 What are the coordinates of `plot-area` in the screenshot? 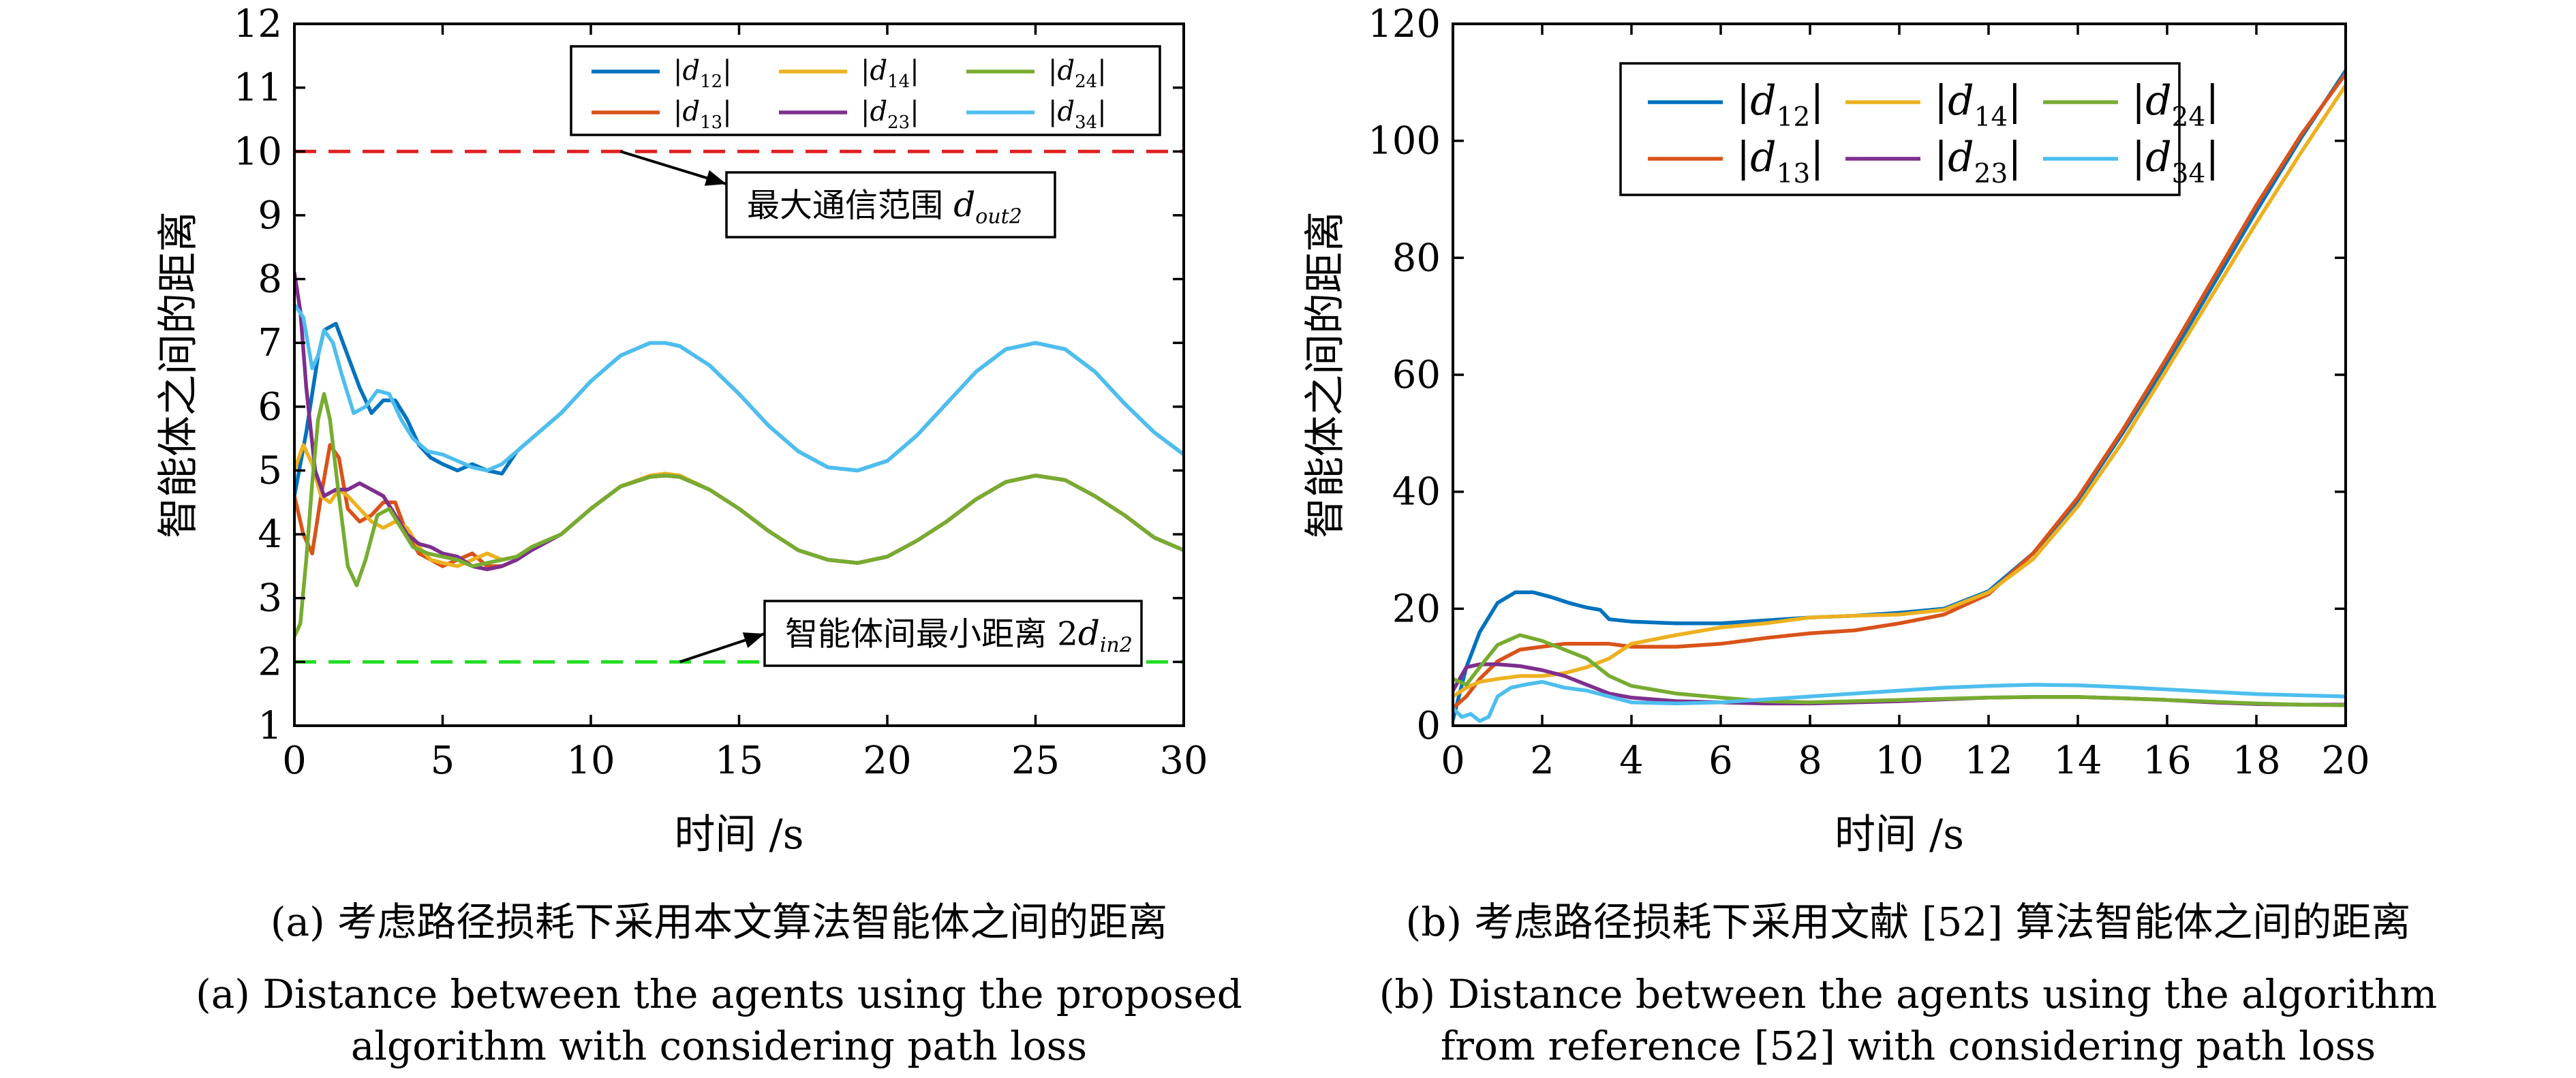 It's located at (739, 454).